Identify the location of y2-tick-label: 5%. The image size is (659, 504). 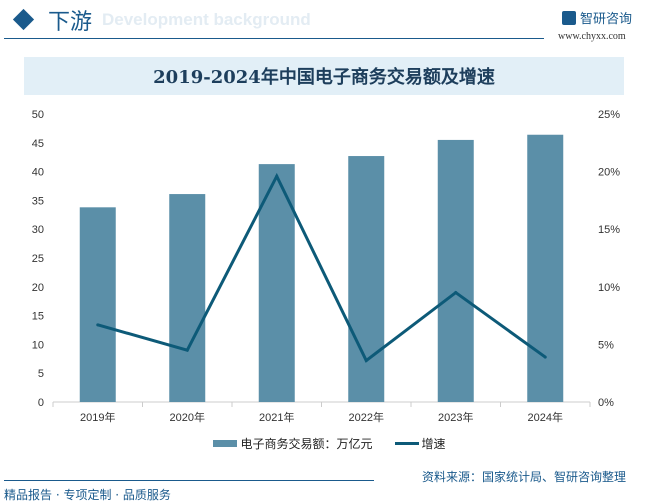
(606, 345).